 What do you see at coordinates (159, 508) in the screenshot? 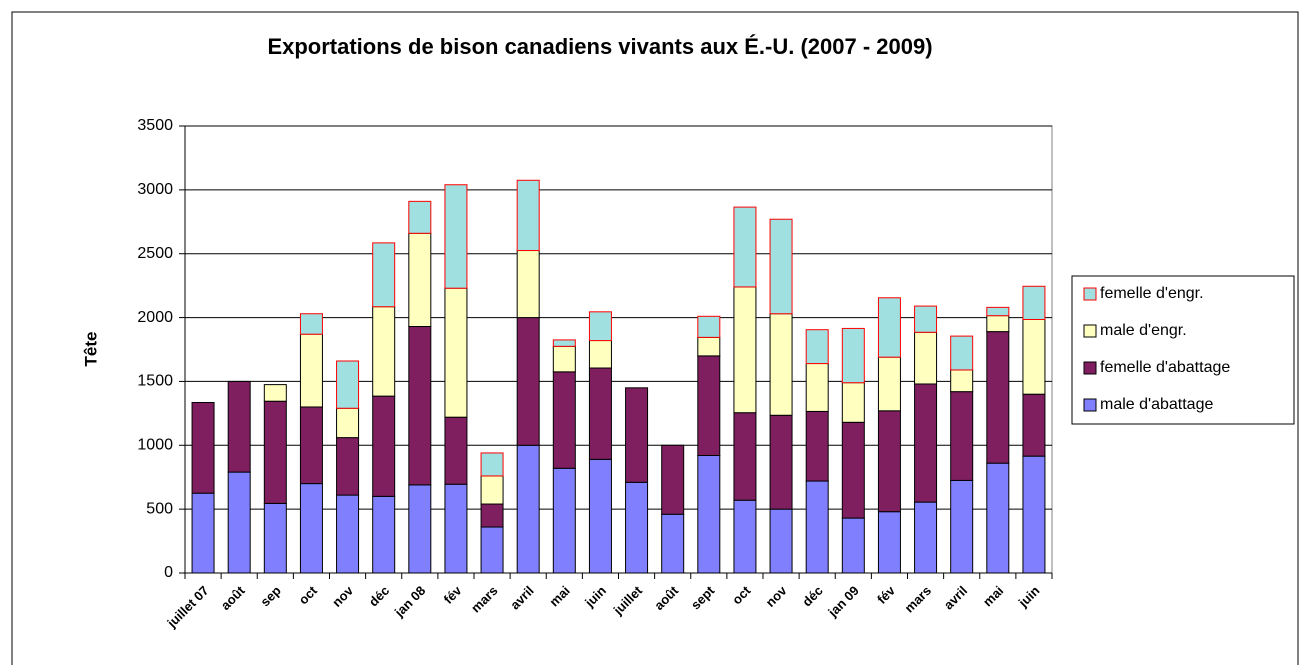
I see `y-tick-label: 500` at bounding box center [159, 508].